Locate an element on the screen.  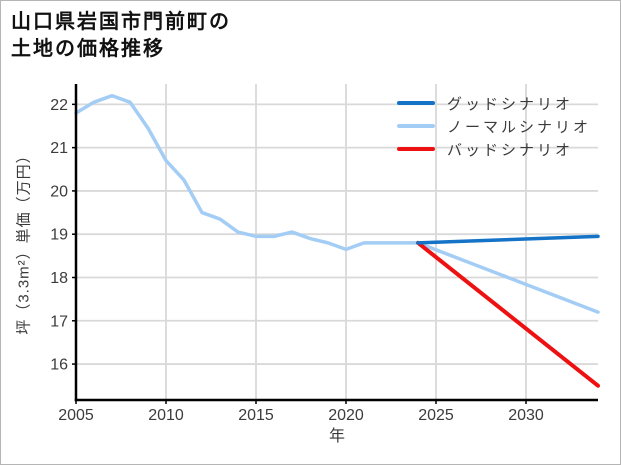
series-line-good is located at coordinates (508, 239).